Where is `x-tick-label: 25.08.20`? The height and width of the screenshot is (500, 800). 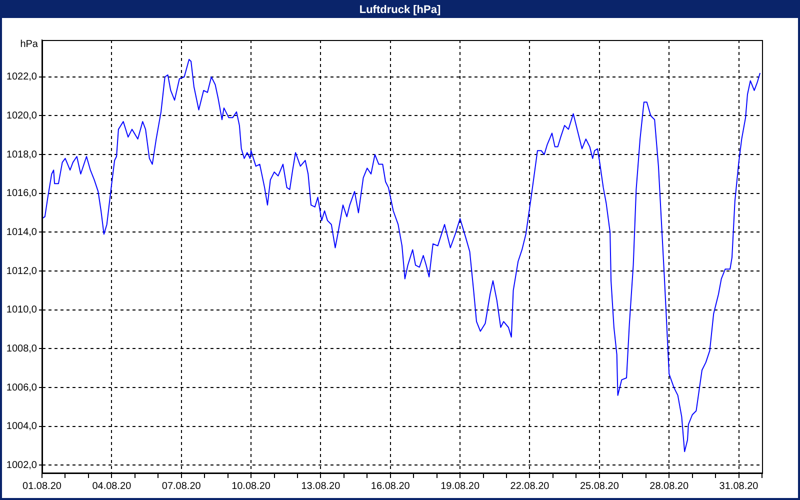
x-tick-label: 25.08.20 is located at coordinates (600, 486).